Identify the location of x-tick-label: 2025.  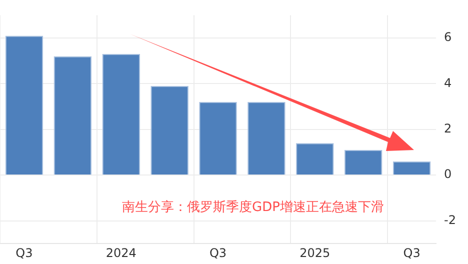
(315, 253).